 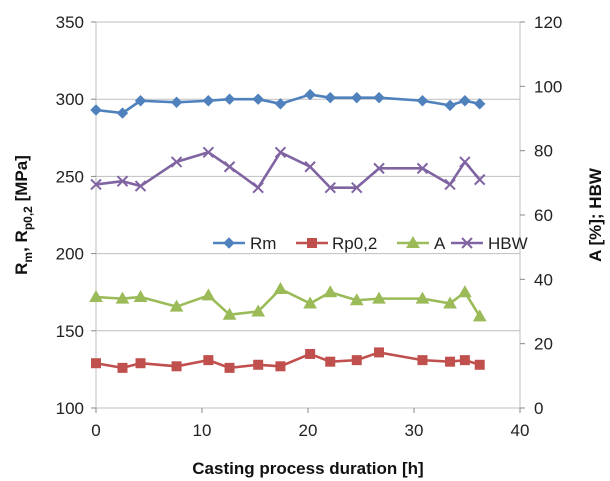 What do you see at coordinates (548, 86) in the screenshot?
I see `y-tick-label-right: 100` at bounding box center [548, 86].